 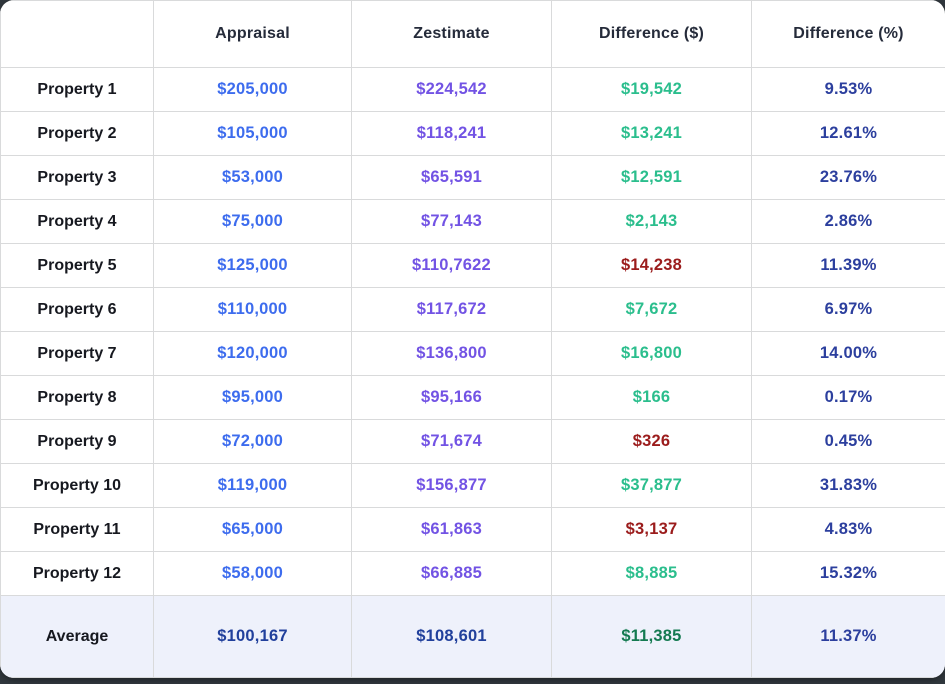 What do you see at coordinates (77, 265) in the screenshot?
I see `row-label: Property 5` at bounding box center [77, 265].